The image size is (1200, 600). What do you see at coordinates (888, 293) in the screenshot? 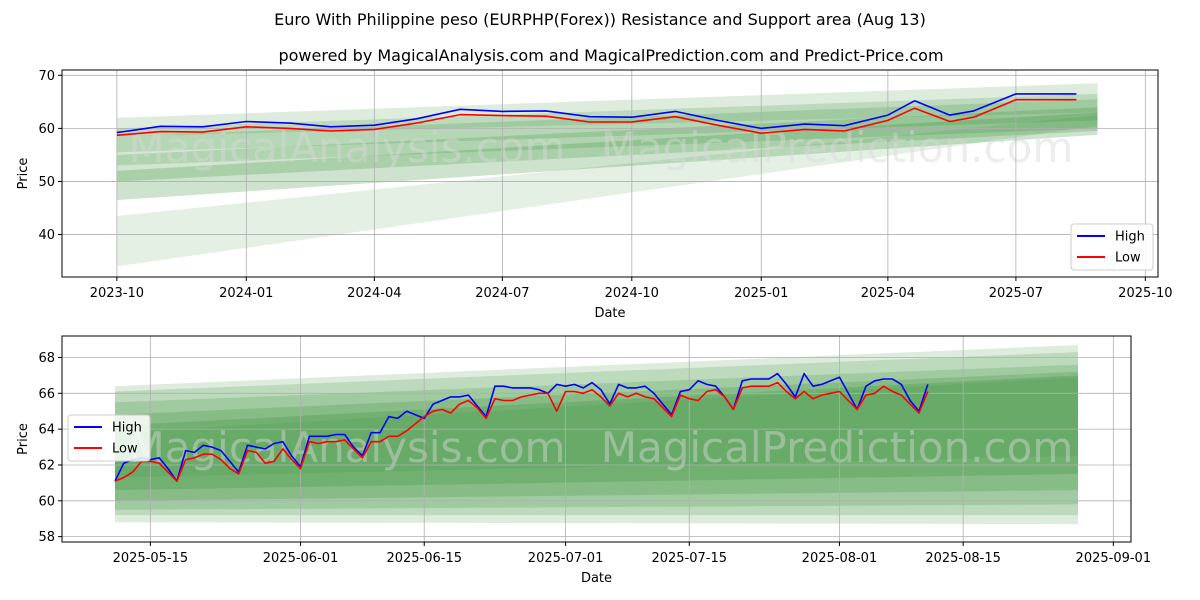
I see `x-tick-label: 2025-04` at bounding box center [888, 293].